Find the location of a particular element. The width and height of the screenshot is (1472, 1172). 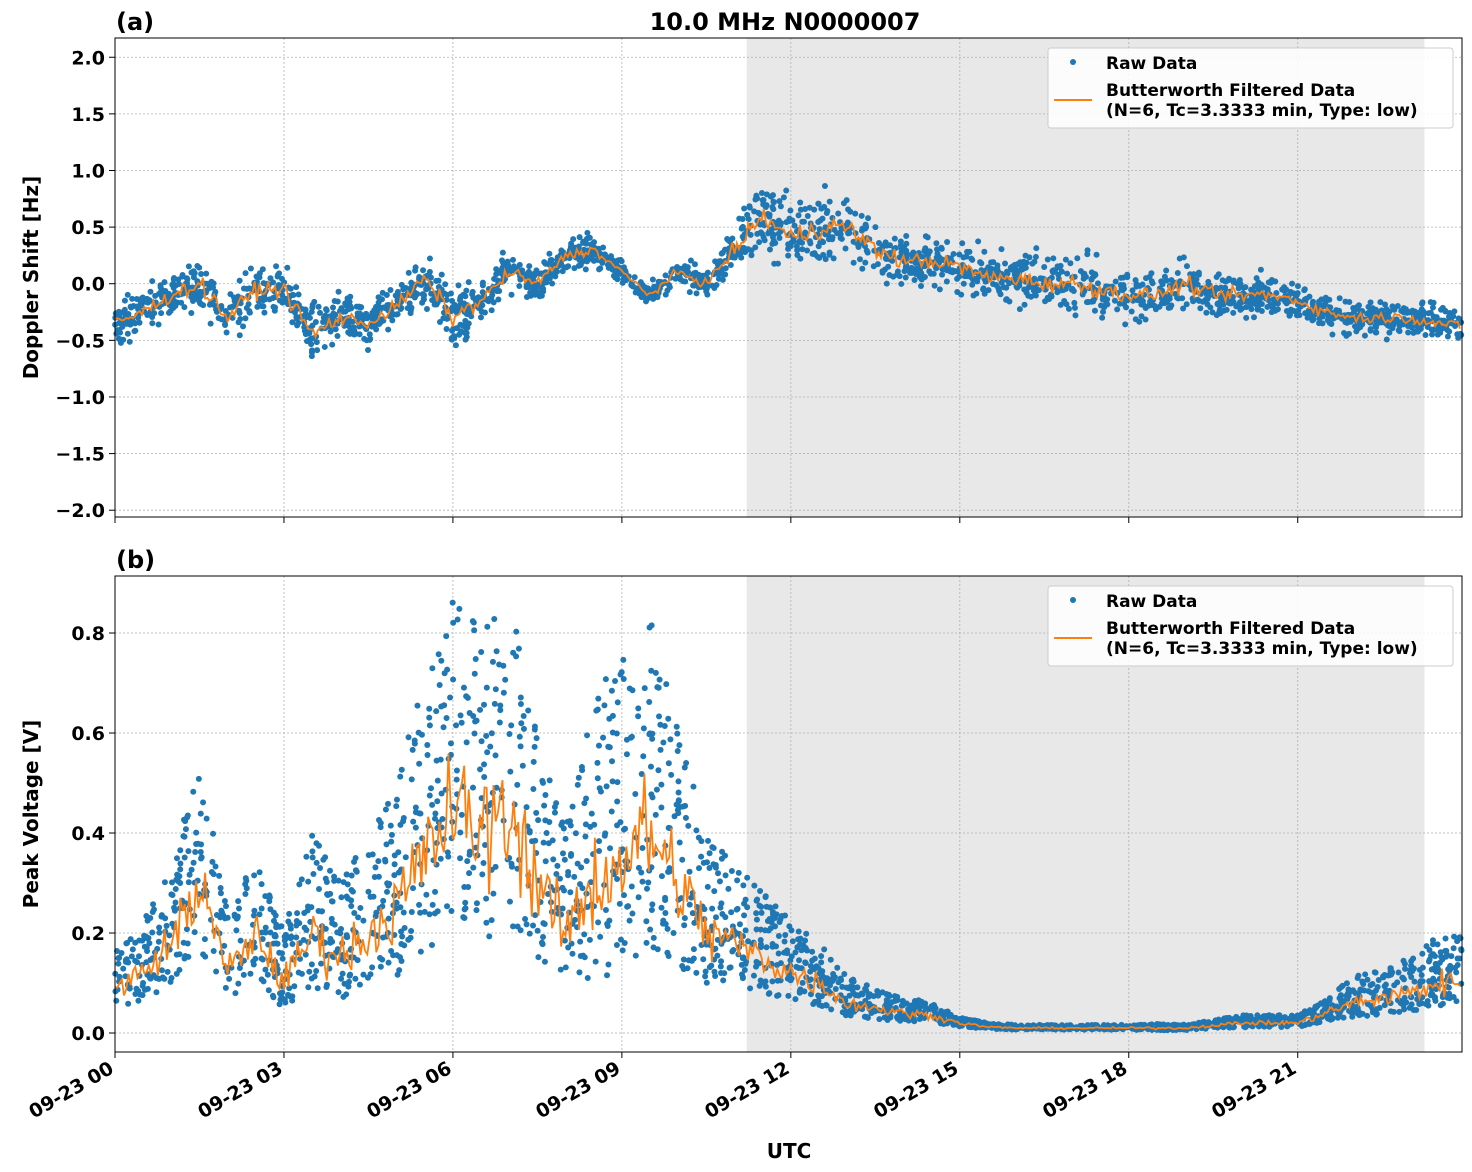

x-tick-label: 09-23 03 is located at coordinates (240, 1090).